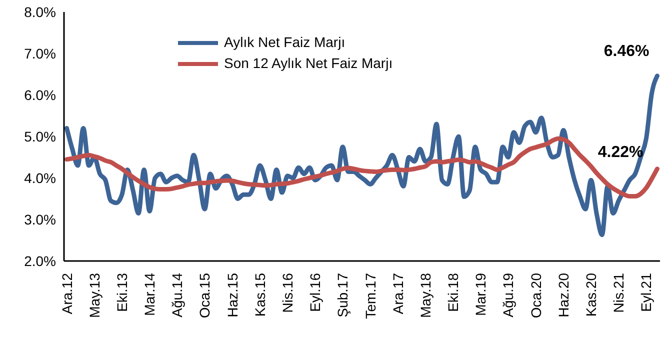 The image size is (672, 339). What do you see at coordinates (315, 292) in the screenshot?
I see `x-tick-label: Eyl.16` at bounding box center [315, 292].